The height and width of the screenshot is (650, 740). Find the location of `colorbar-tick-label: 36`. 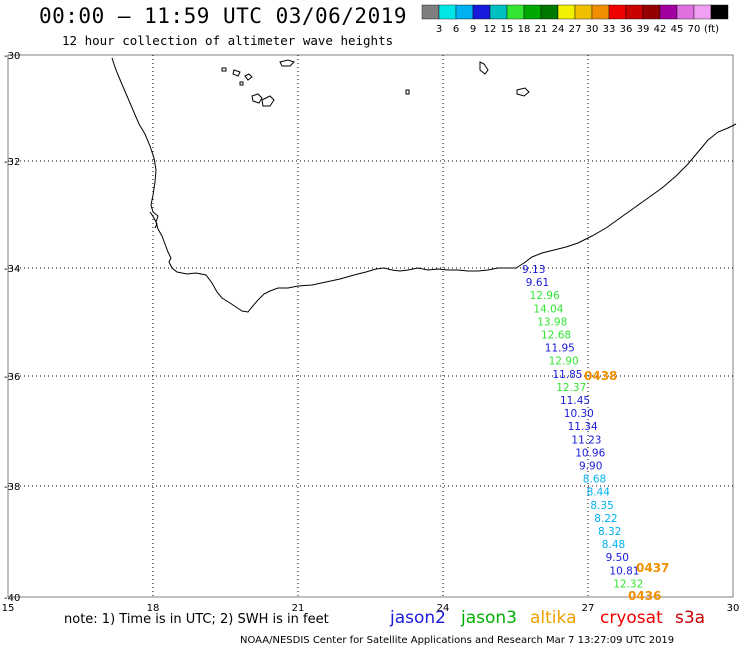

colorbar-tick-label: 36 is located at coordinates (626, 29).